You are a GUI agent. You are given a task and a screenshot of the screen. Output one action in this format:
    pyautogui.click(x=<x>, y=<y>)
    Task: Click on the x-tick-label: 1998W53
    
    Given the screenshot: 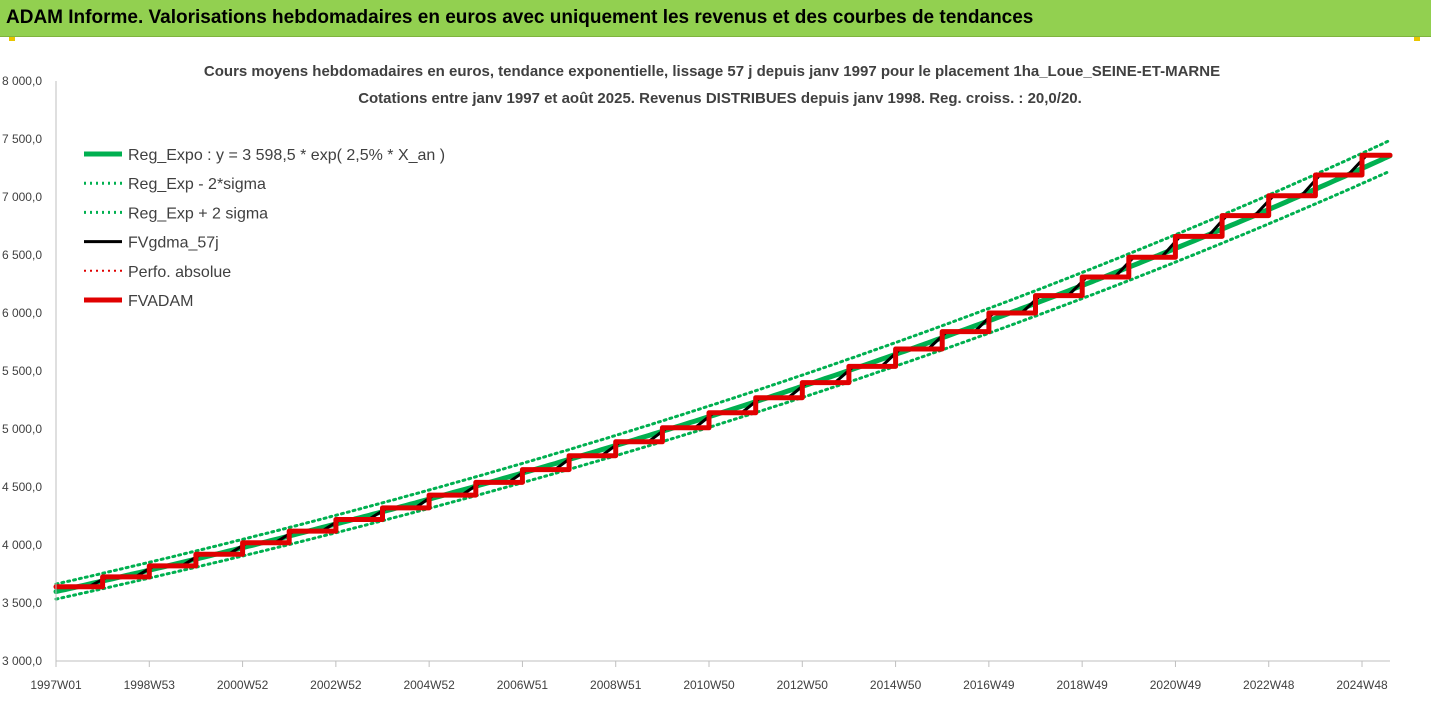 What is the action you would take?
    pyautogui.click(x=150, y=685)
    